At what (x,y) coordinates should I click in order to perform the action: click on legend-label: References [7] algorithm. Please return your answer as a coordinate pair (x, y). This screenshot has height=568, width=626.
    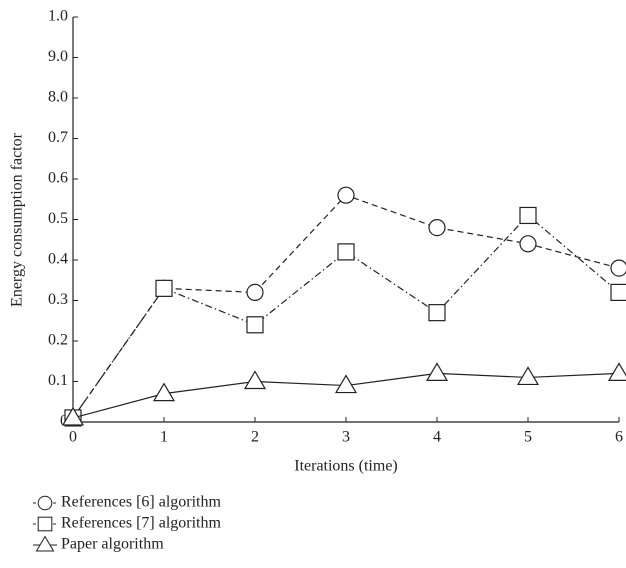
    Looking at the image, I should click on (141, 523).